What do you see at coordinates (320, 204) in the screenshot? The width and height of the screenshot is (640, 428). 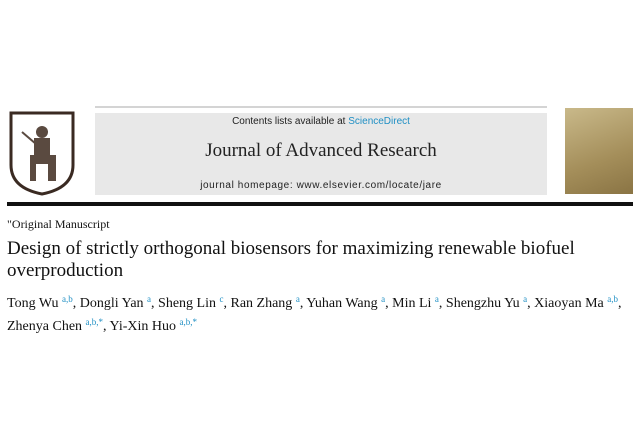 I see `header-divider` at bounding box center [320, 204].